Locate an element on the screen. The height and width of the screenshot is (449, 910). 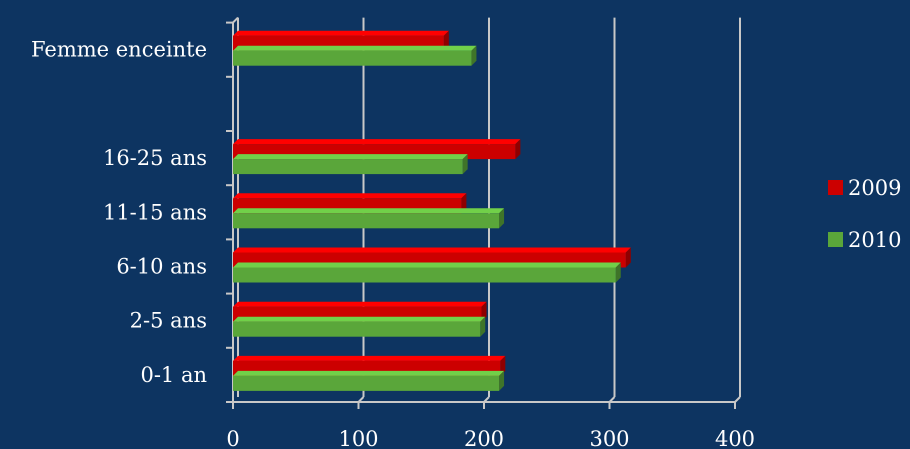
legend: 2009 2010 is located at coordinates (864, 214).